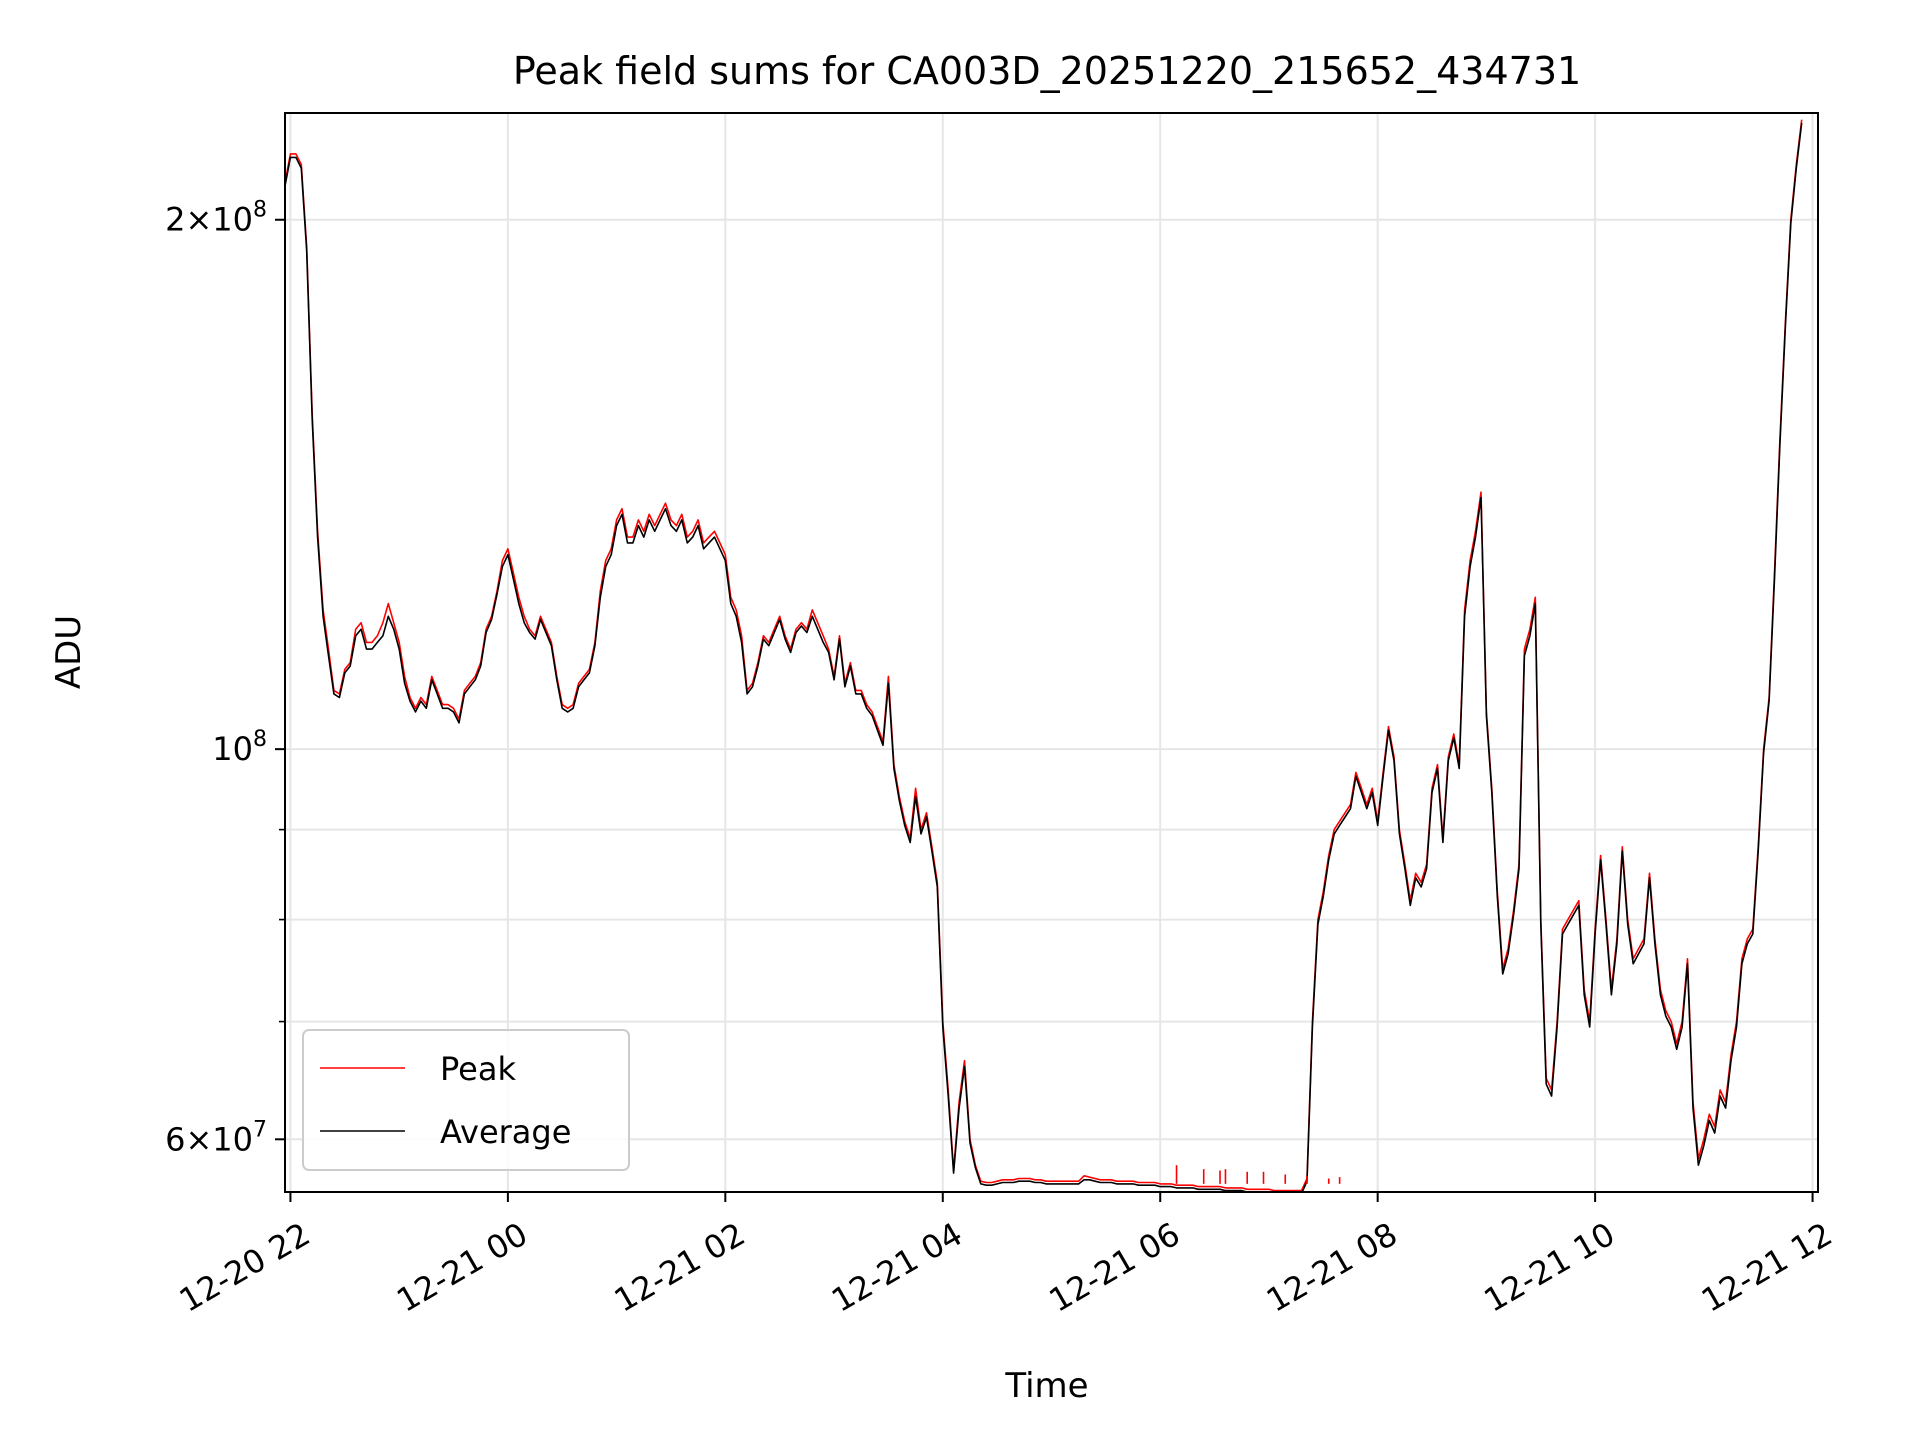 Image resolution: width=1920 pixels, height=1440 pixels. I want to click on y-axis-label: ADU, so click(69, 652).